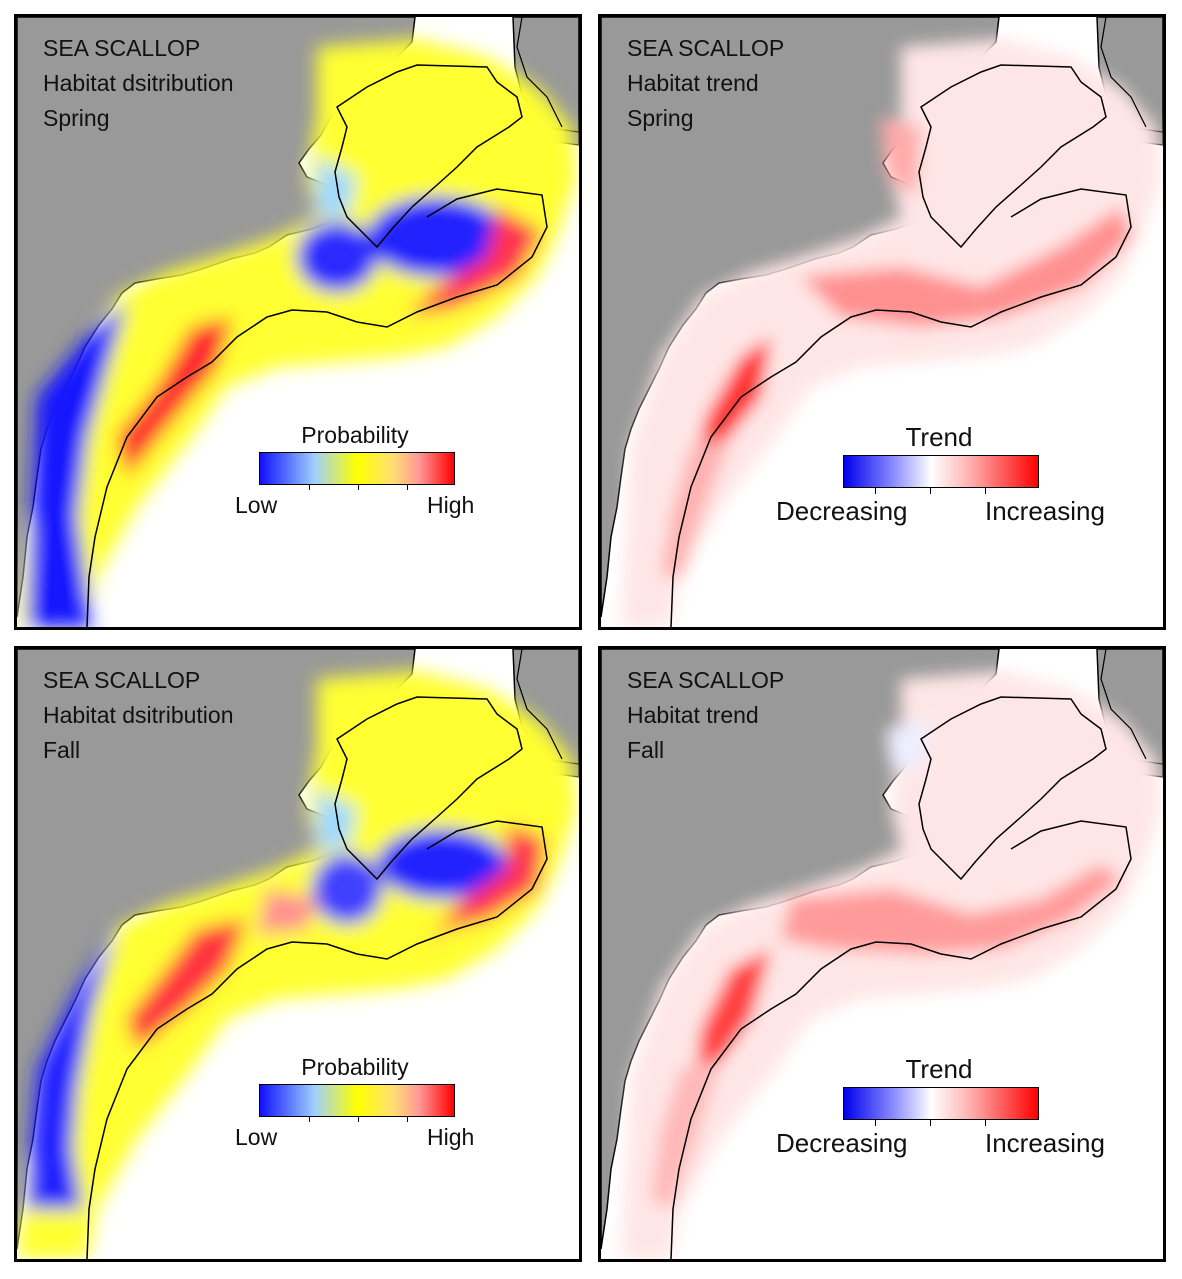 This screenshot has height=1279, width=1182. I want to click on panel-label: SEA SCALLOP Habitat trend Fall, so click(705, 715).